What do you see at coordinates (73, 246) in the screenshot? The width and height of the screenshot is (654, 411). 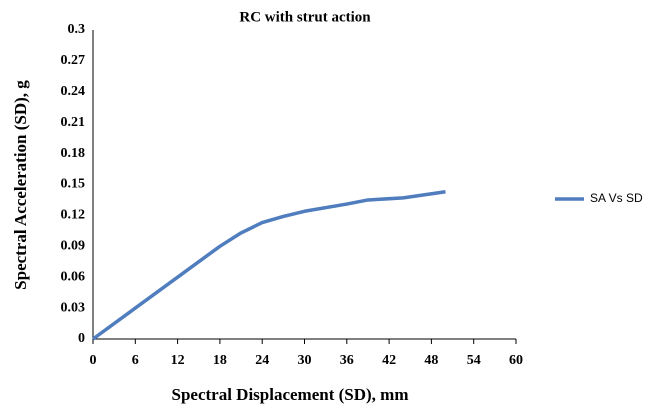 I see `y-tick-label: 0.09` at bounding box center [73, 246].